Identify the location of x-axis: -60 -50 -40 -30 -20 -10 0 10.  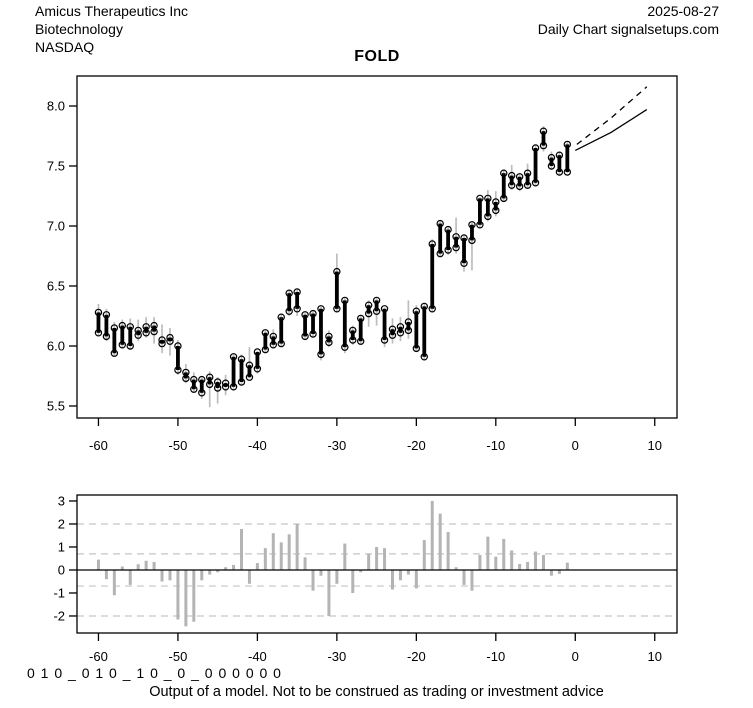
(375, 435).